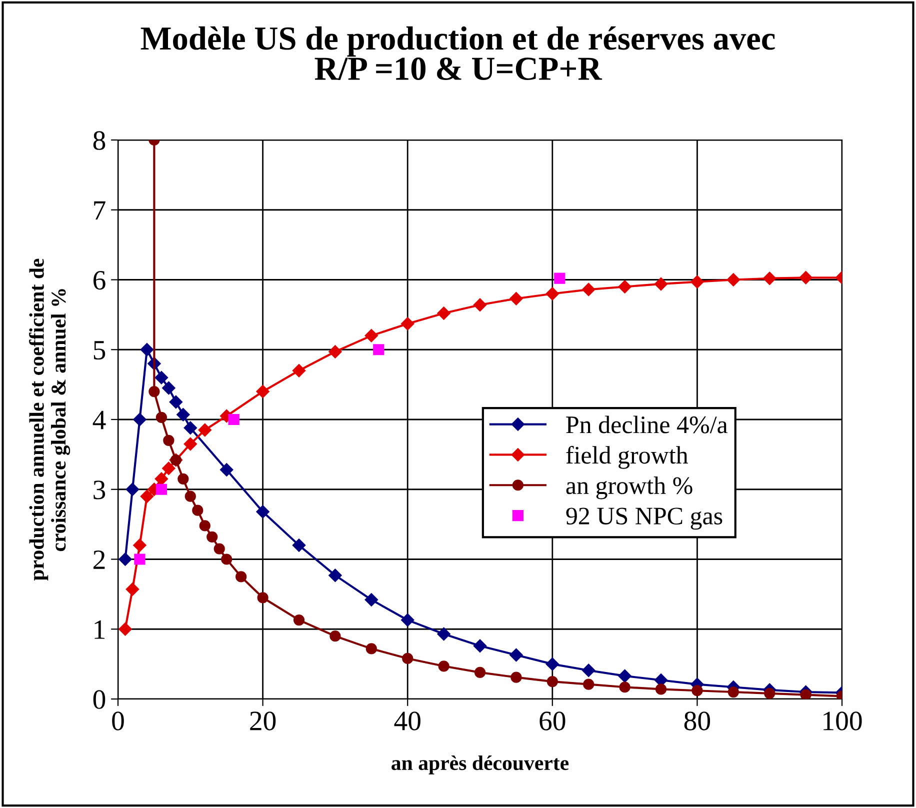  What do you see at coordinates (100, 210) in the screenshot?
I see `y-tick-label: 7` at bounding box center [100, 210].